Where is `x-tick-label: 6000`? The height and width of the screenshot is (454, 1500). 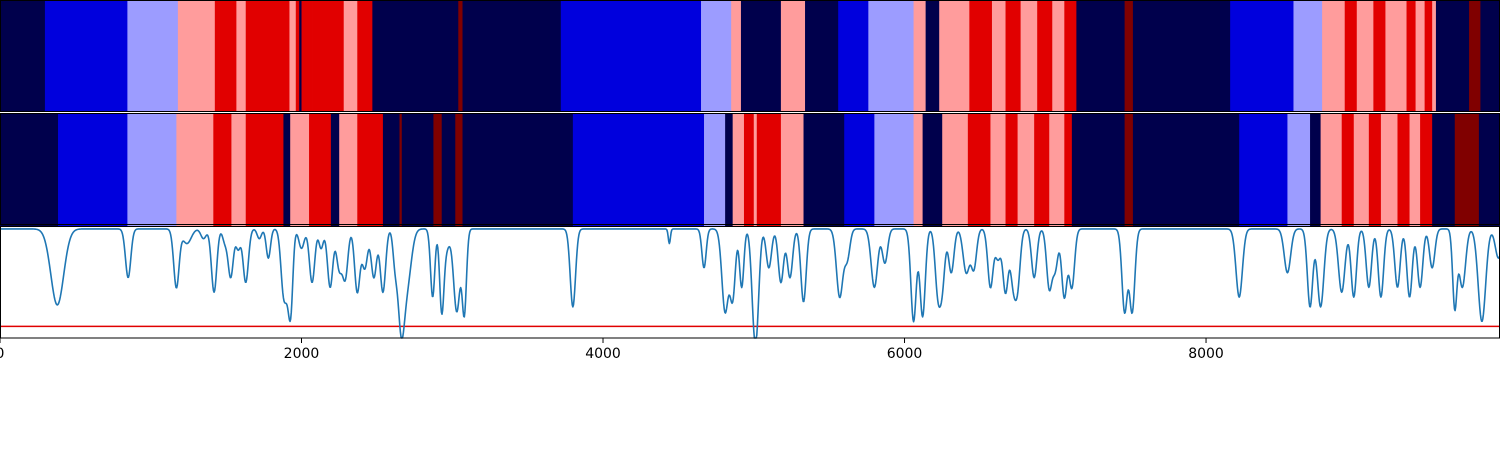 x-tick-label: 6000 is located at coordinates (905, 354).